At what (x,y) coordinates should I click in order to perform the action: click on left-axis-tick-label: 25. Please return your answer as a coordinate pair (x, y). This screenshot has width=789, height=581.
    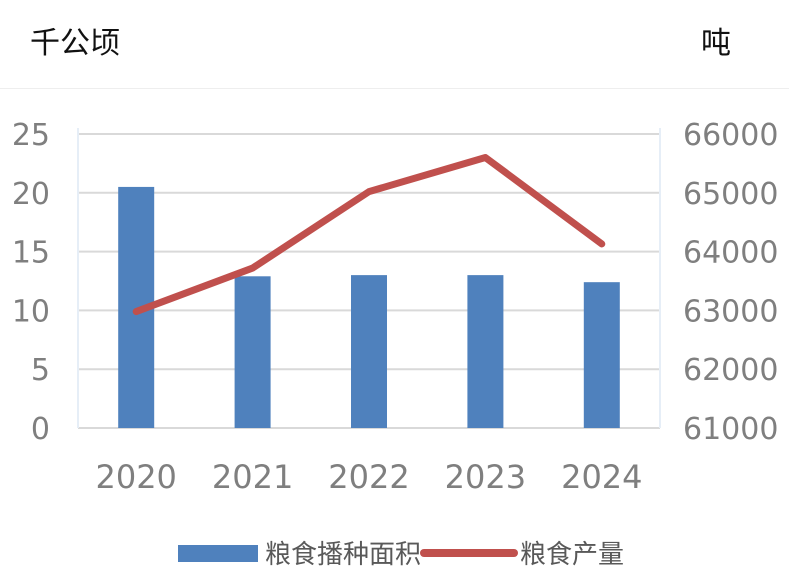
    Looking at the image, I should click on (31, 135).